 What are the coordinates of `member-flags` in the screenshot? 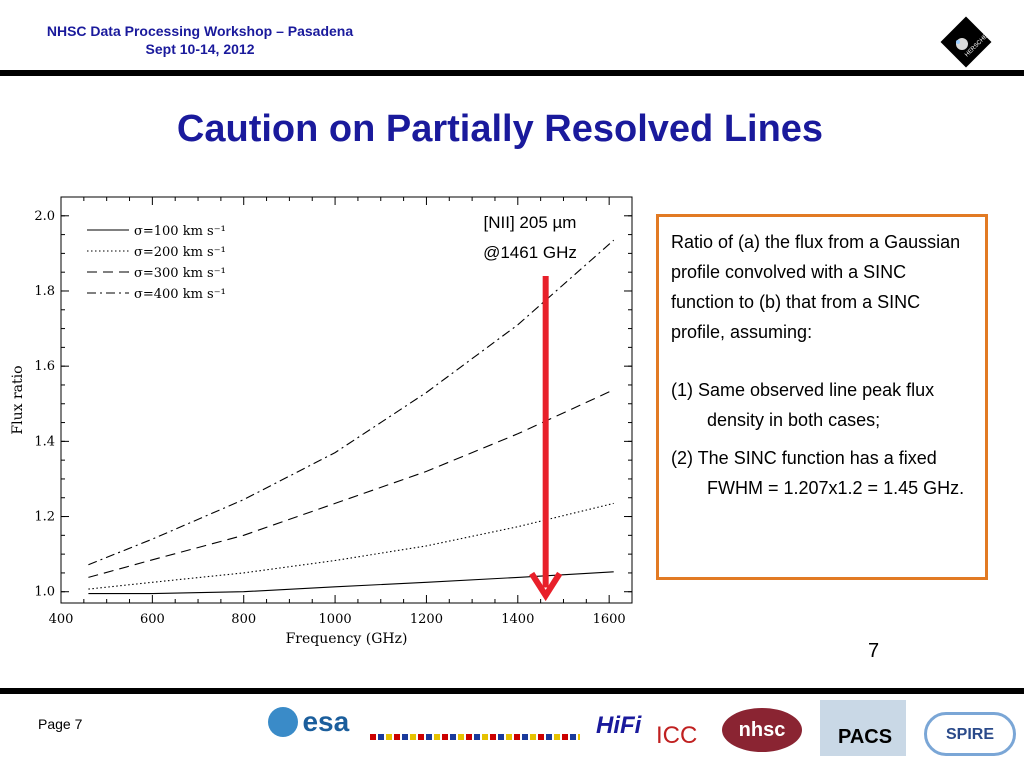 It's located at (475, 737).